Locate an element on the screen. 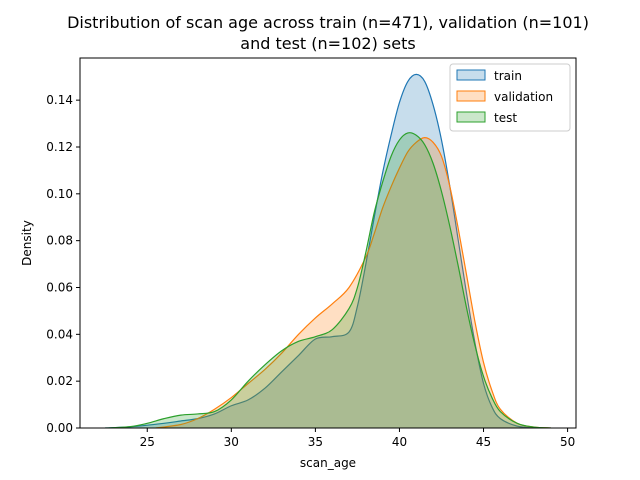 This screenshot has height=480, width=640. y-axis: 0.00 0.02 0.04 0.06 0.08 0.10 0.12 0.14 is located at coordinates (63, 264).